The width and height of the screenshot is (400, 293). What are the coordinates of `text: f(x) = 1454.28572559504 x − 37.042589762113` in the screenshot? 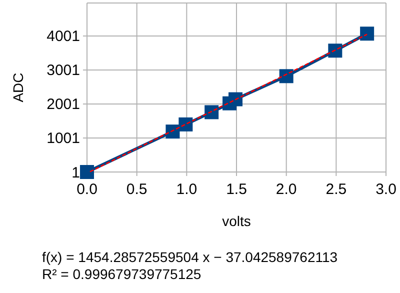 It's located at (190, 257).